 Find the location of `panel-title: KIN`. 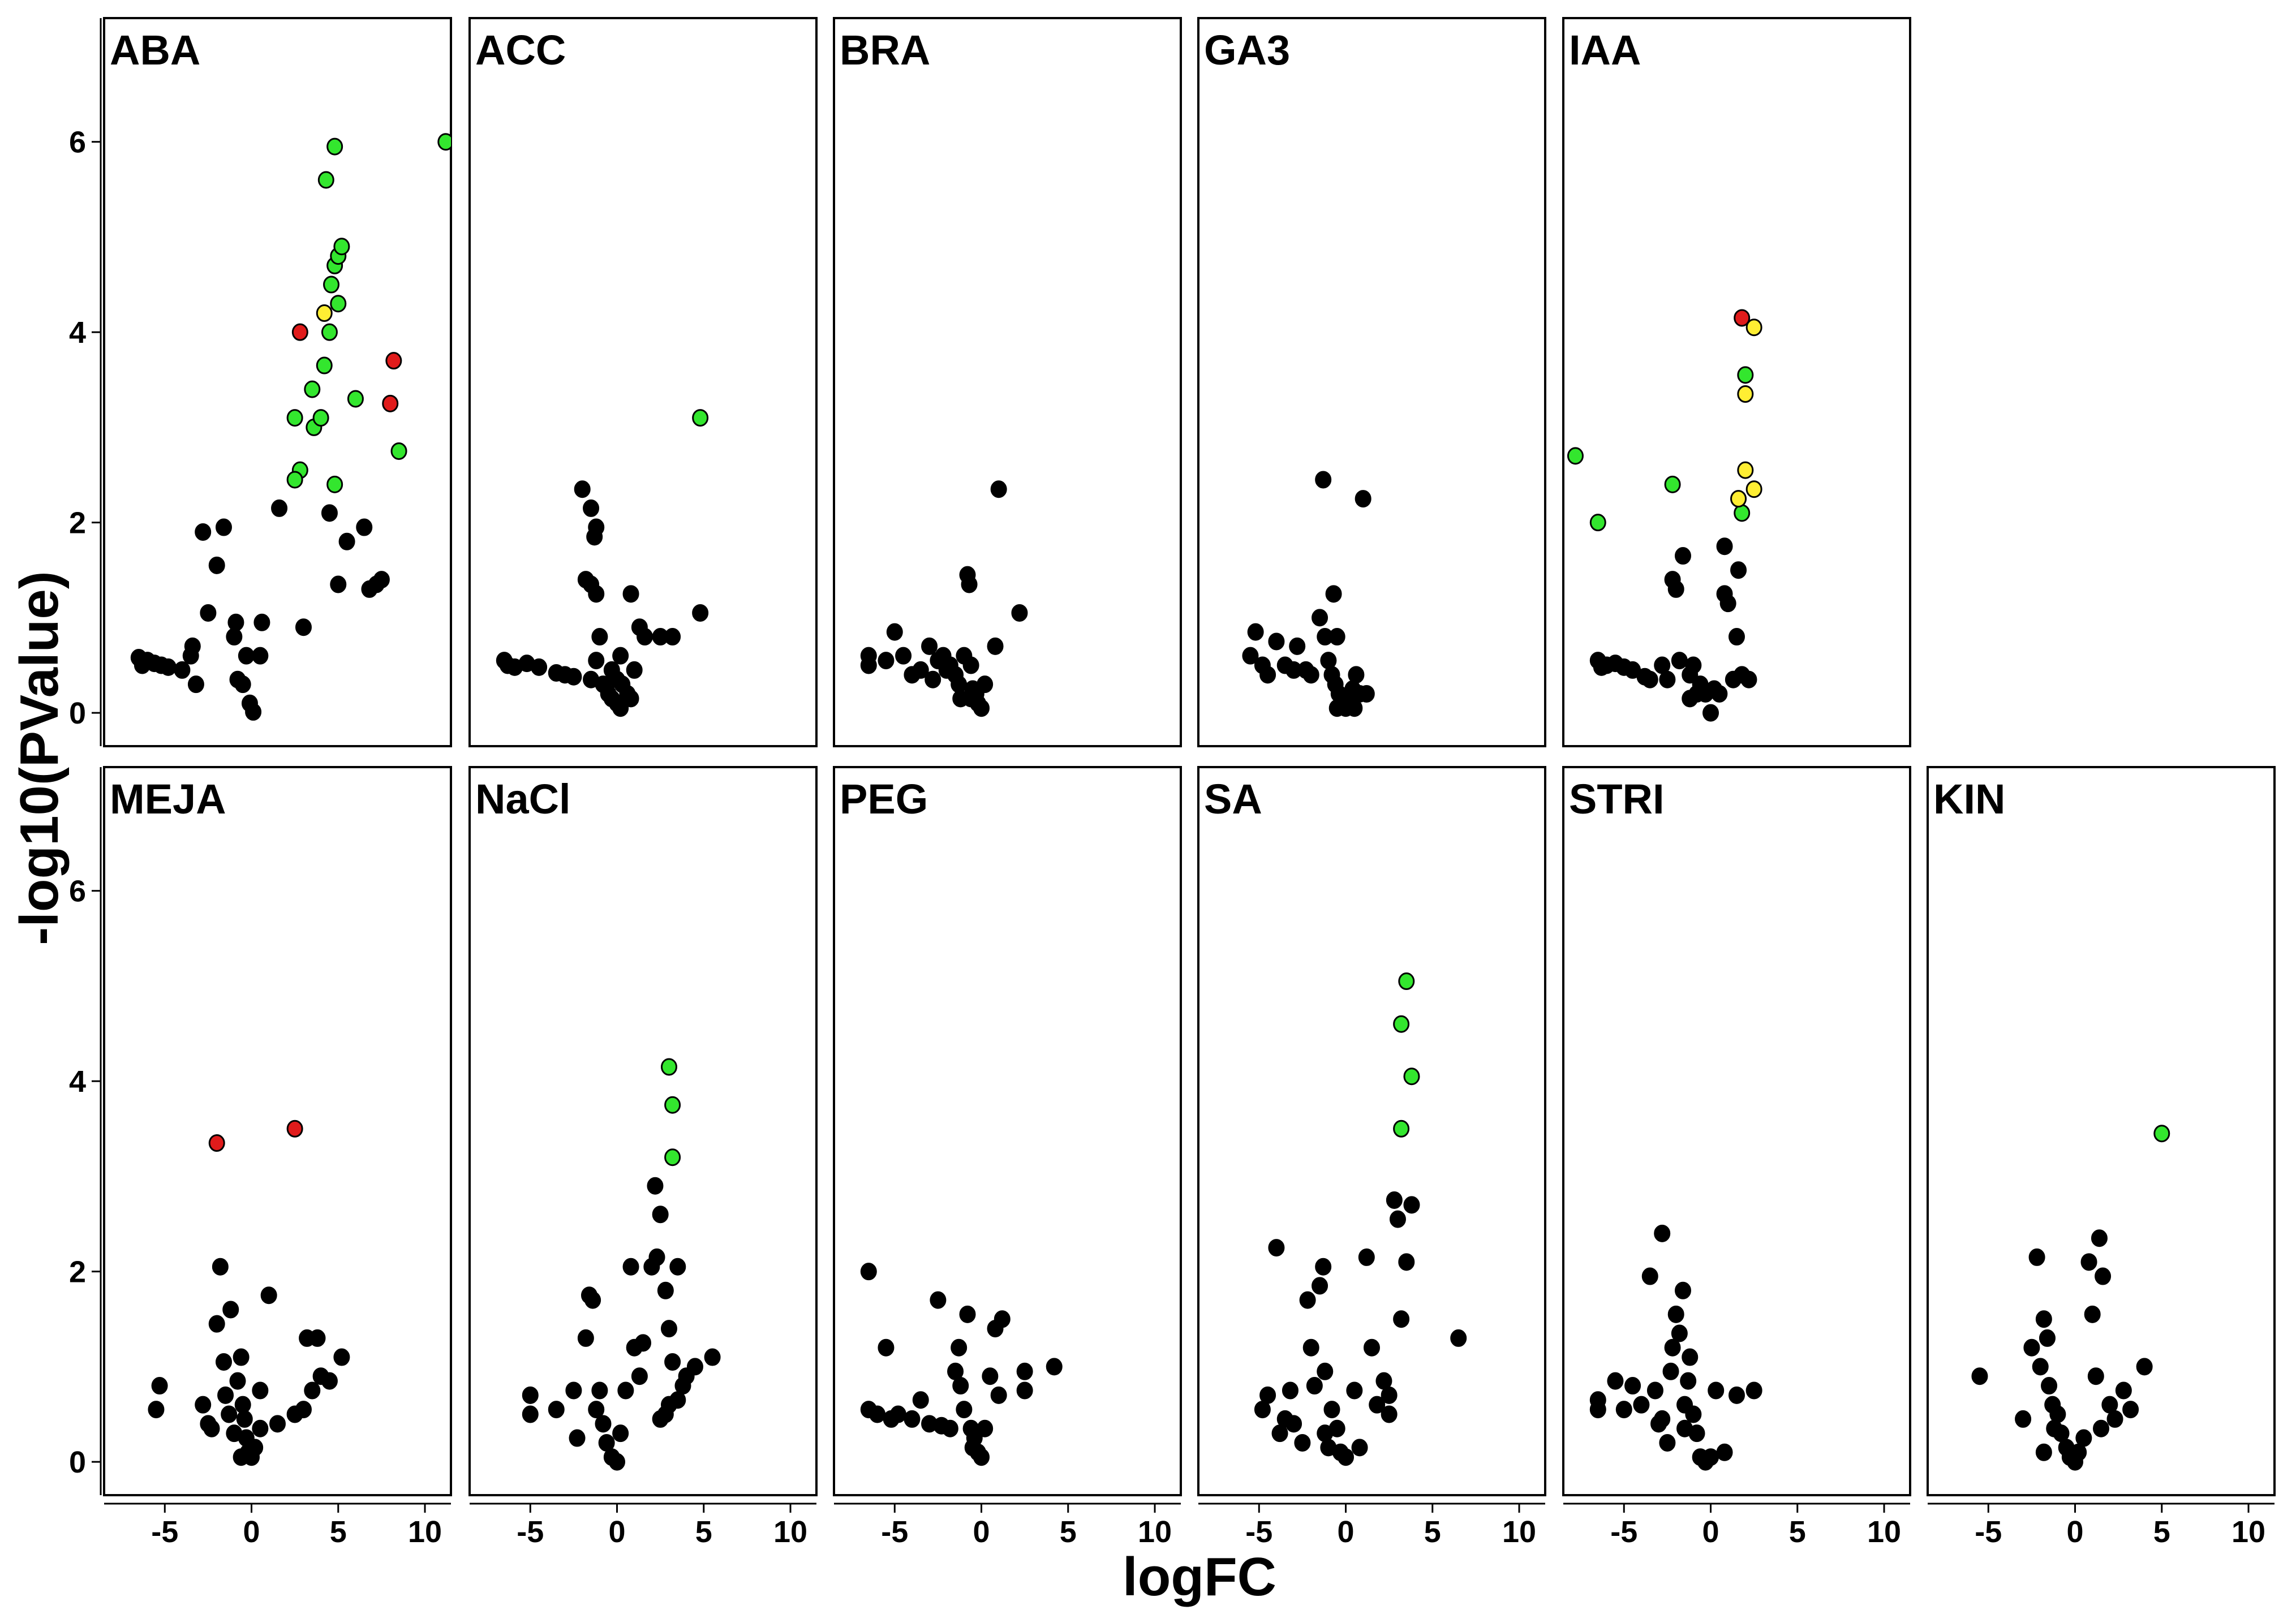

panel-title: KIN is located at coordinates (1969, 799).